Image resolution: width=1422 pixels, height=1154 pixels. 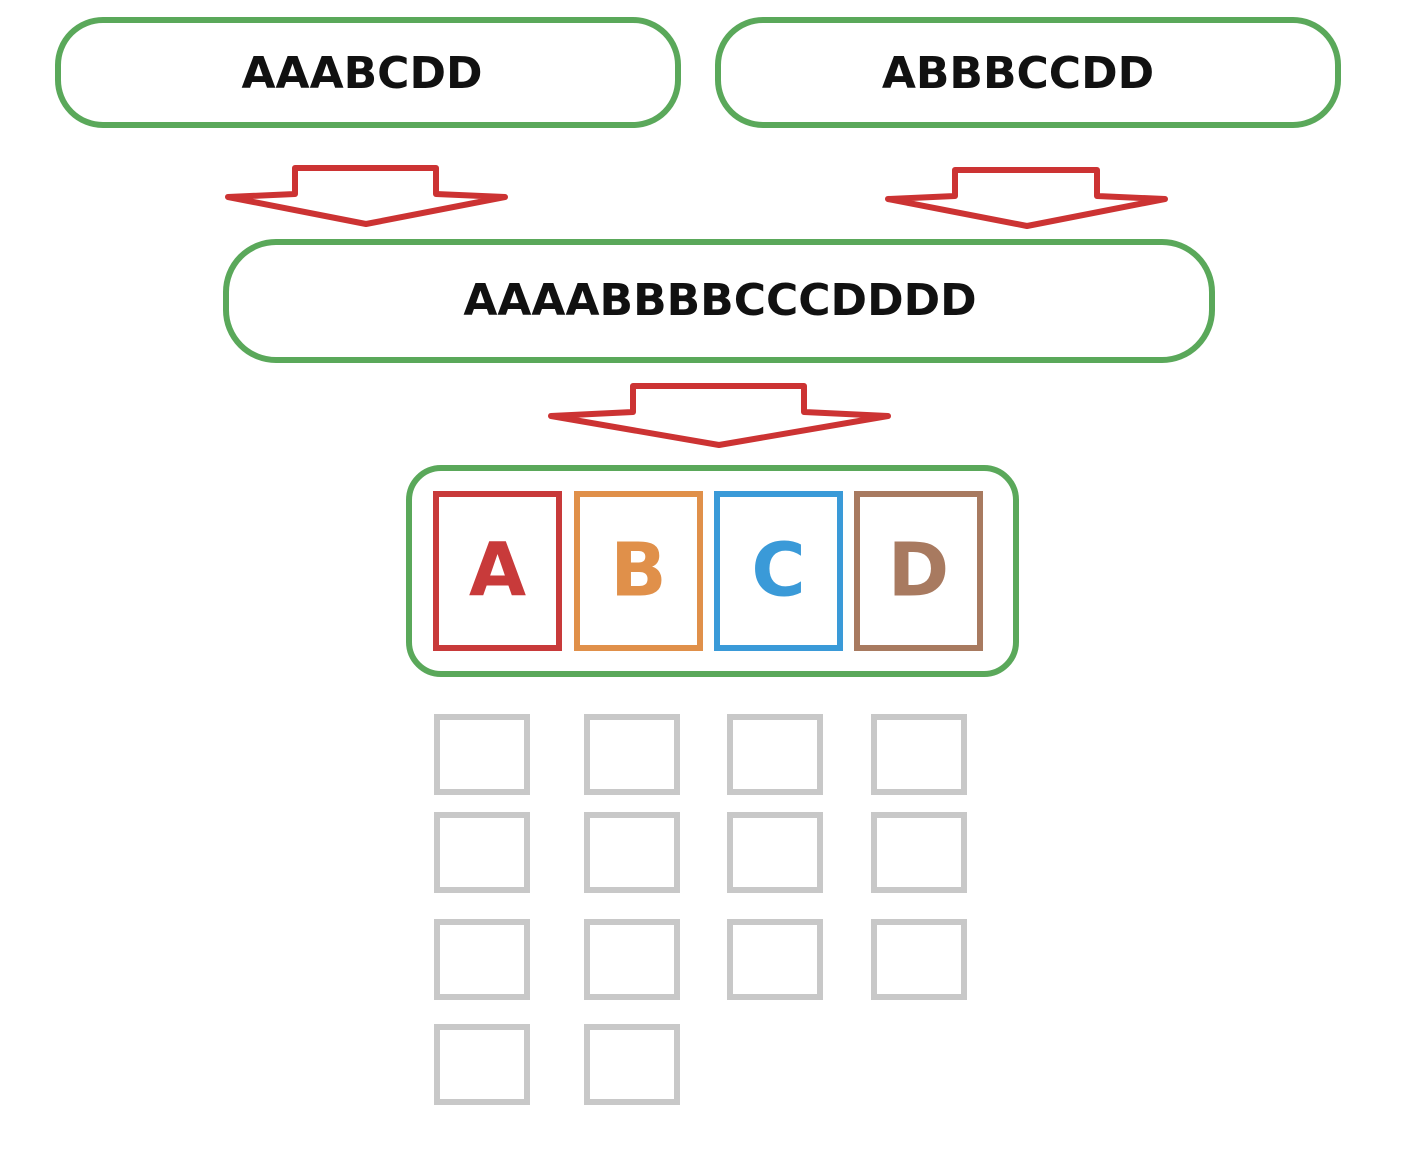 I want to click on down-arrow-left-icon, so click(x=366, y=196).